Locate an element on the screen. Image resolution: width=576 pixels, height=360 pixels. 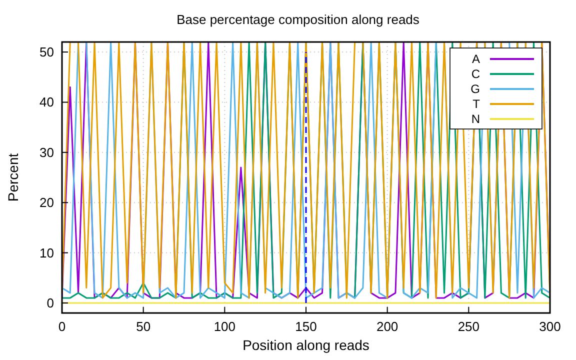
legend-label: A is located at coordinates (476, 59).